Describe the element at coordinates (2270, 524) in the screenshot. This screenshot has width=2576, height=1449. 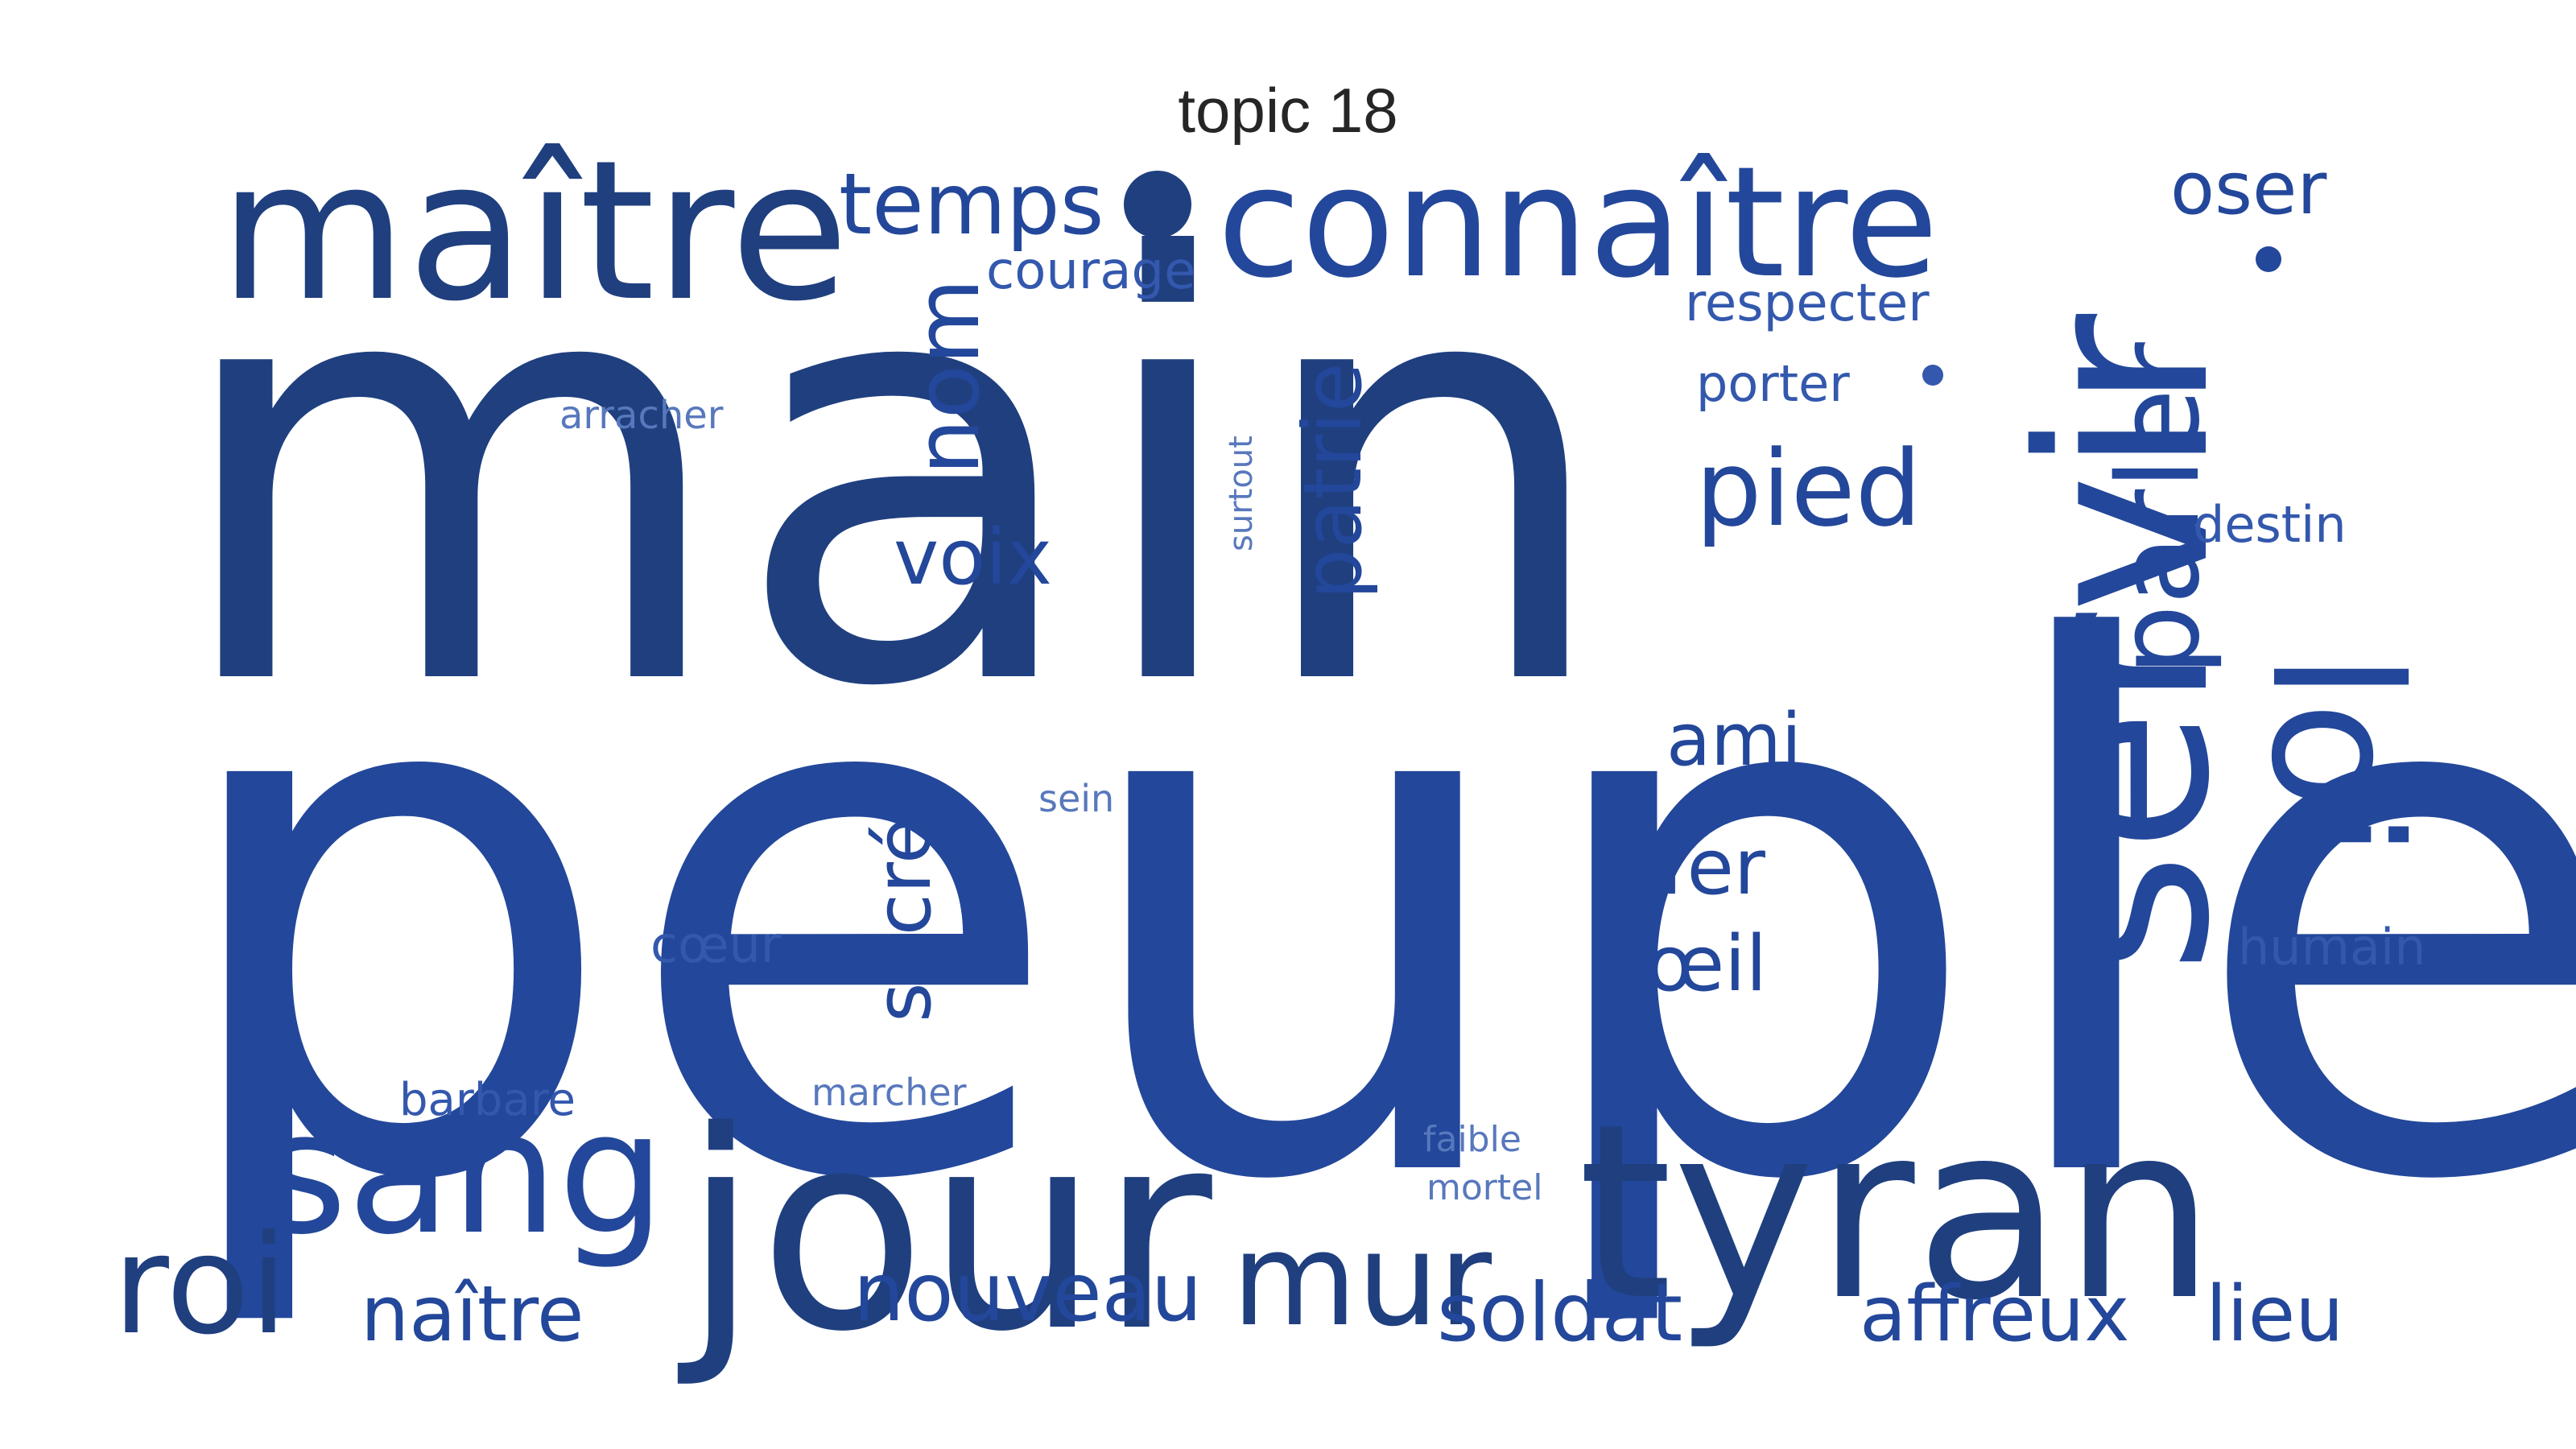
I see `word-destin: destin` at that location.